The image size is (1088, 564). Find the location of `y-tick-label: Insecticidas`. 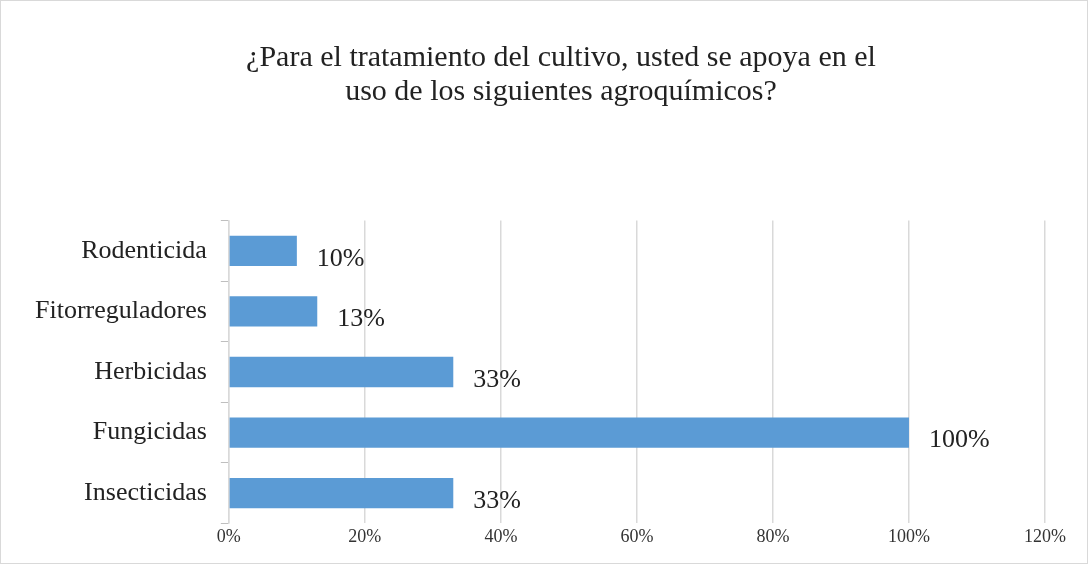

y-tick-label: Insecticidas is located at coordinates (145, 491).